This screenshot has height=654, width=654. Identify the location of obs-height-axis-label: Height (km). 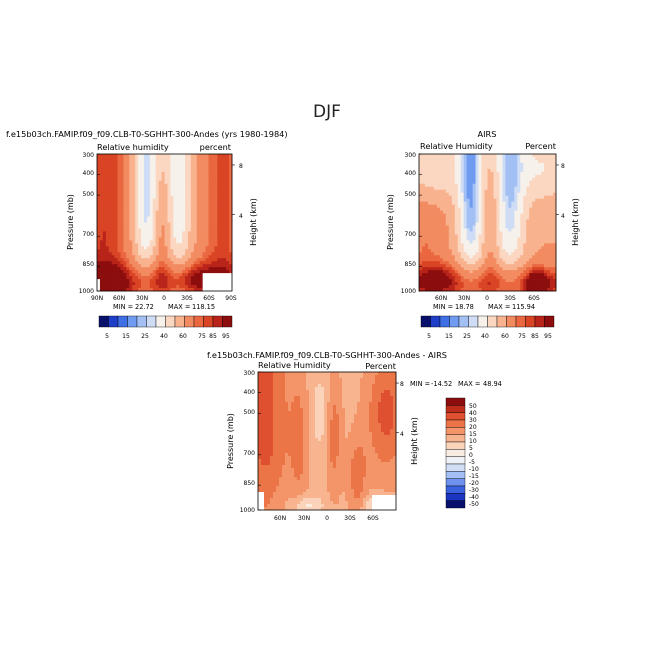
(575, 222).